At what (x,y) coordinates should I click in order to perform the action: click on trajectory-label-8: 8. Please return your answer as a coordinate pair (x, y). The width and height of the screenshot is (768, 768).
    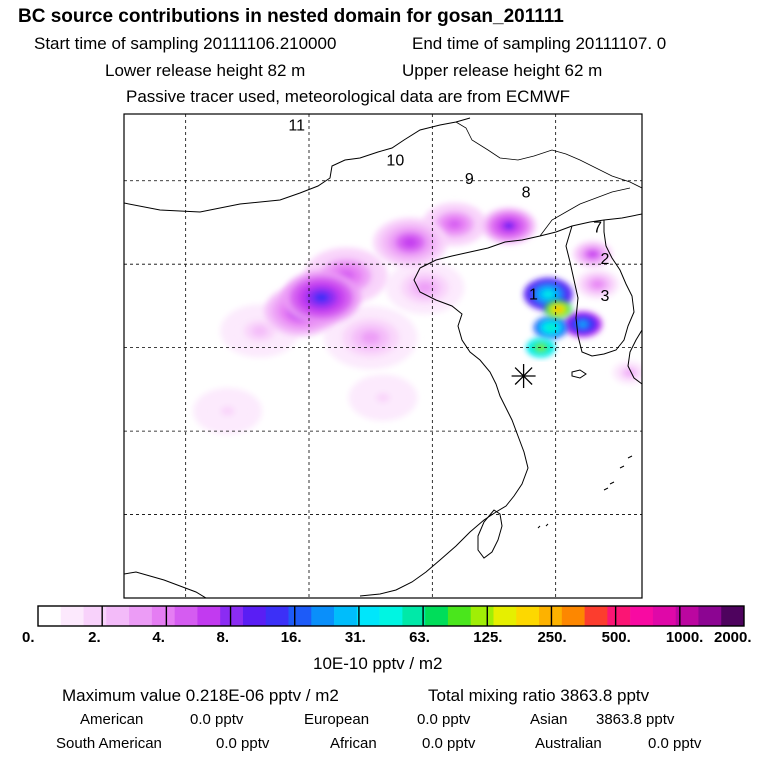
    Looking at the image, I should click on (526, 192).